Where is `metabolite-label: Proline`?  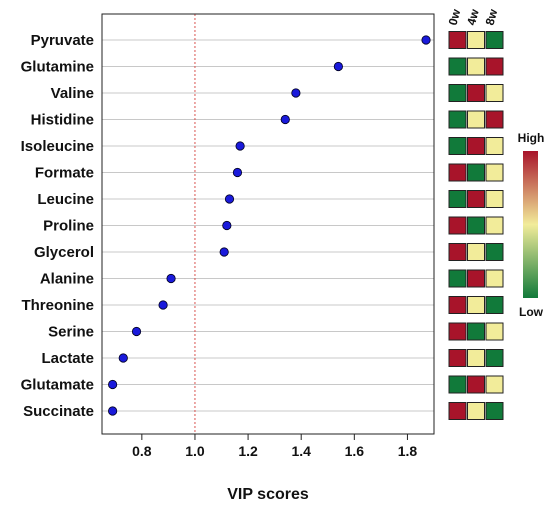
metabolite-label: Proline is located at coordinates (68, 226).